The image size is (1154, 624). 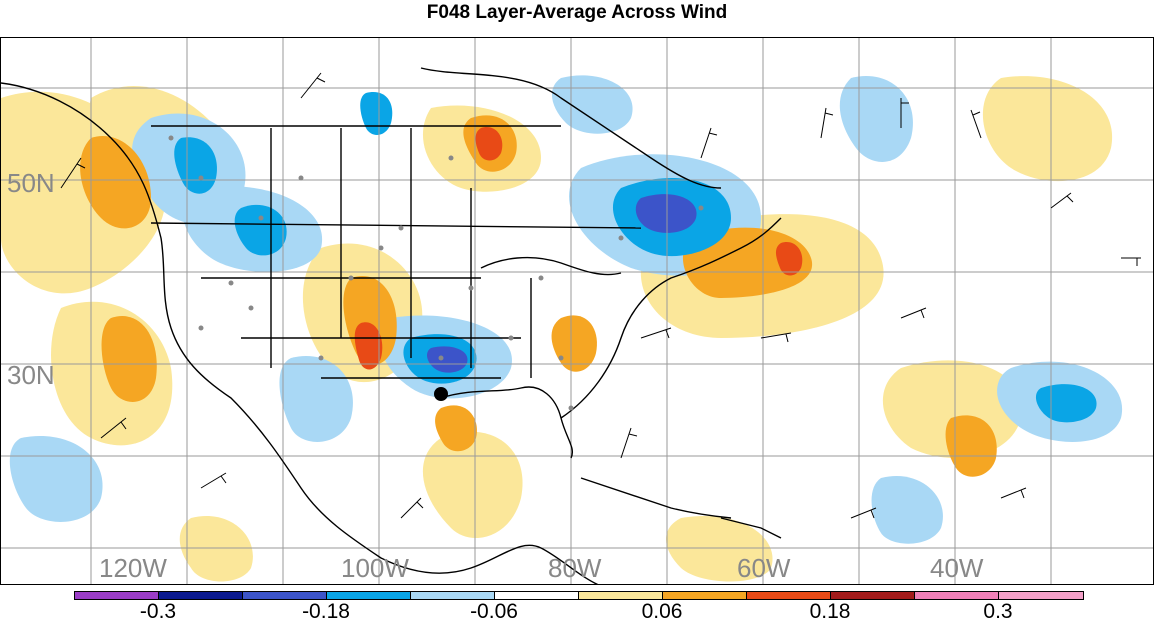 I want to click on lon-label-100w: 100W, so click(x=375, y=568).